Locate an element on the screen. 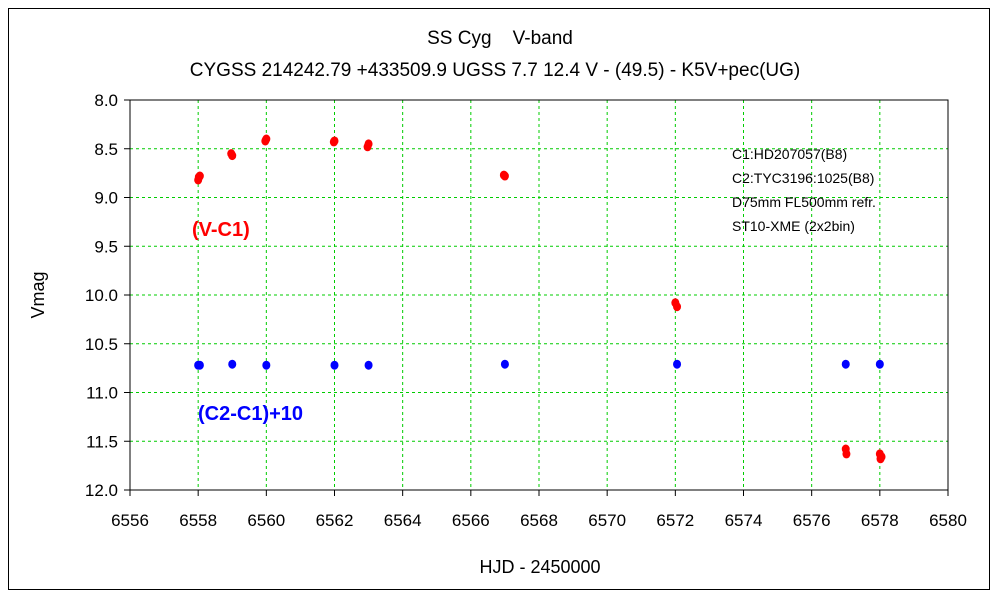 Image resolution: width=1000 pixels, height=600 pixels. chart-title: SS Cyg V-band is located at coordinates (500, 38).